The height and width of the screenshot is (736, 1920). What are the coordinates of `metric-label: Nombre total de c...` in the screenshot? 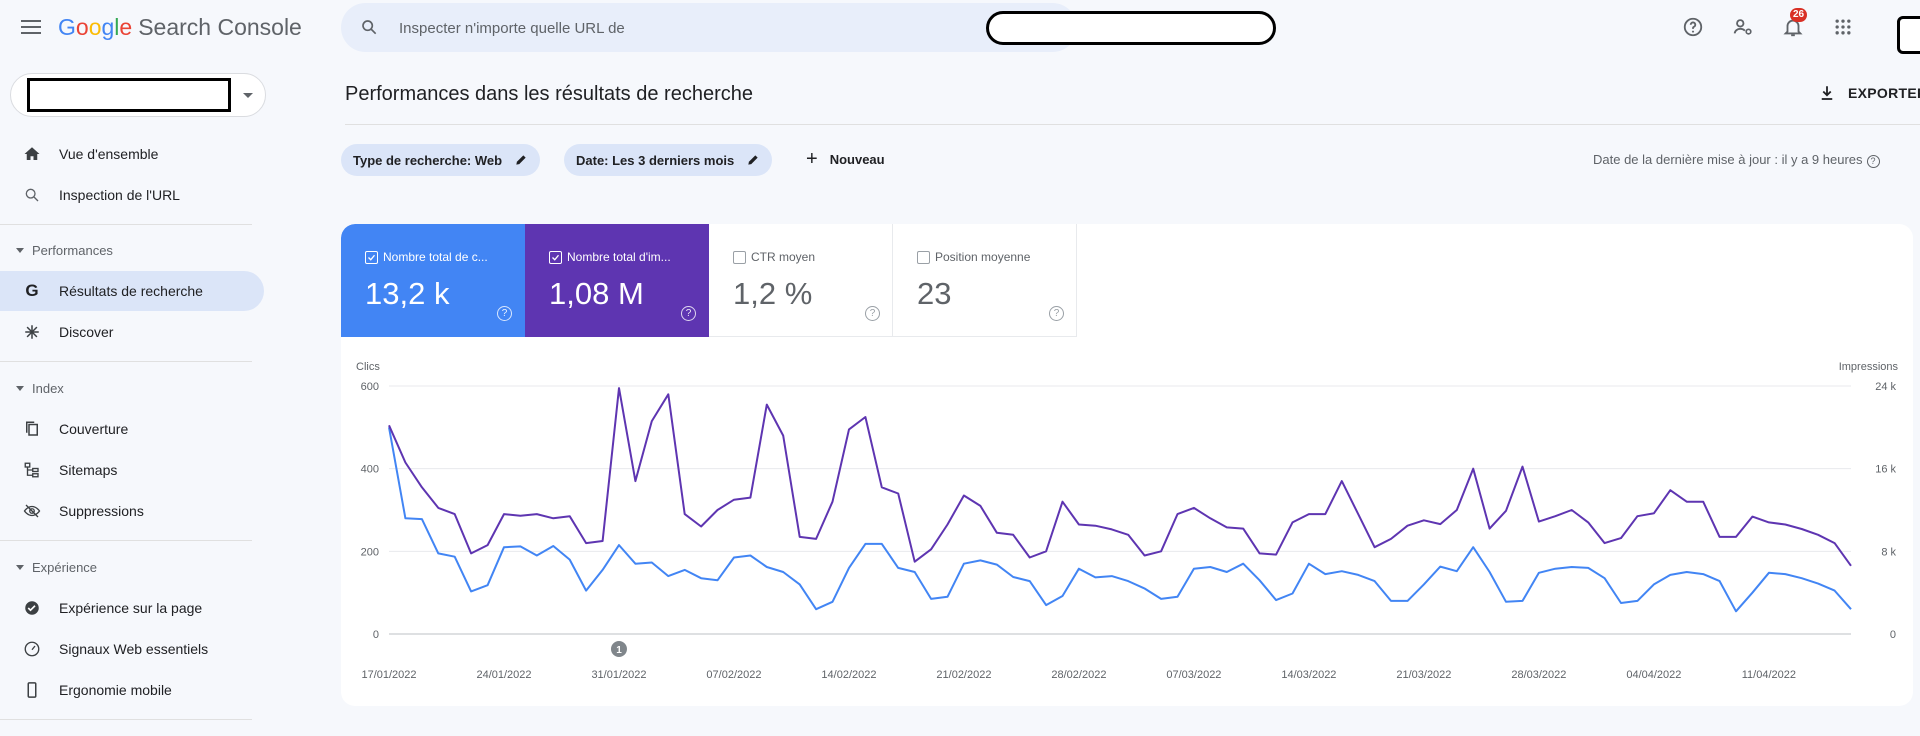 It's located at (435, 257).